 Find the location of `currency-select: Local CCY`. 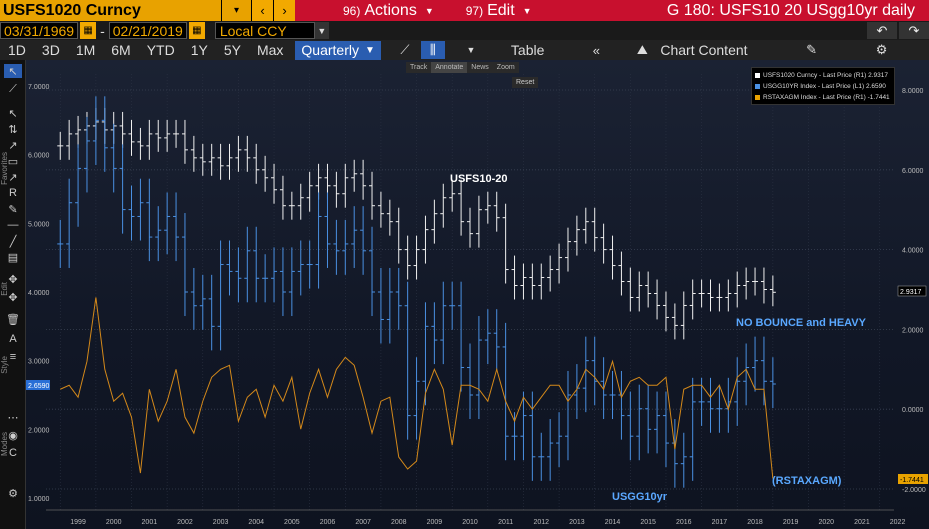

currency-select: Local CCY is located at coordinates (264, 30).